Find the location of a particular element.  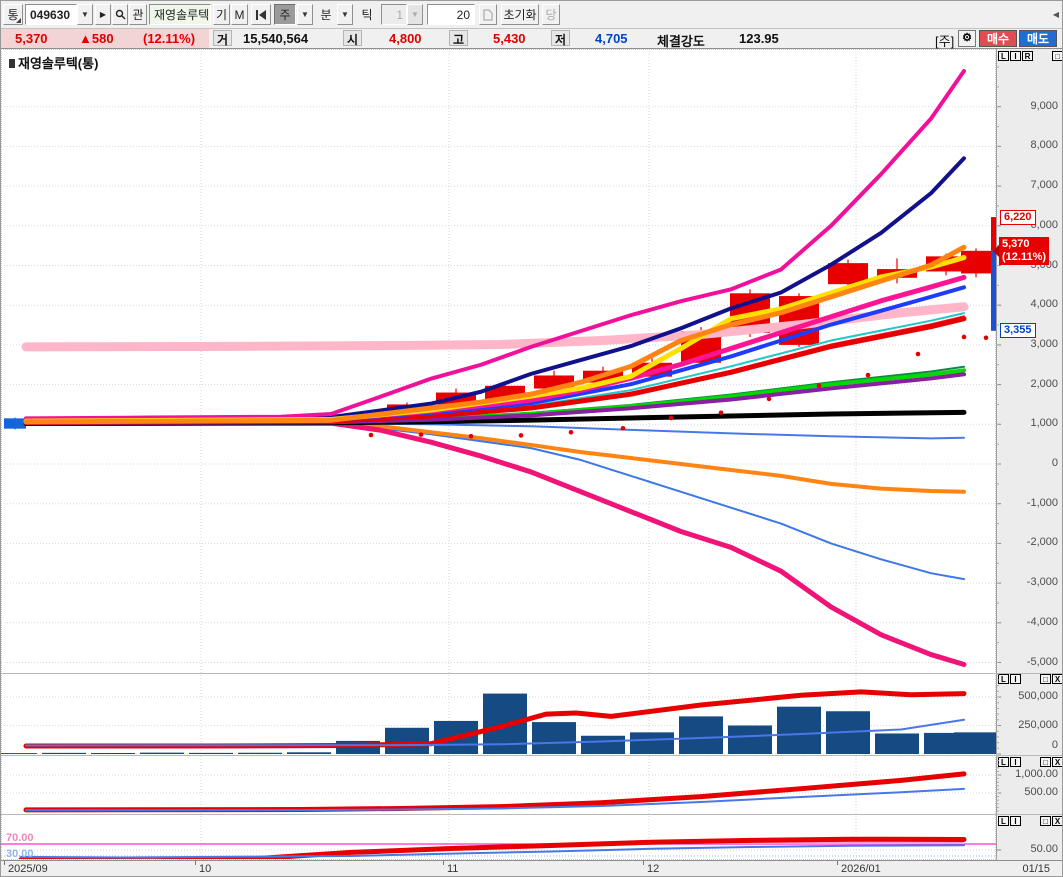

current-price-badge-pct: (12.11%) is located at coordinates (1024, 256).